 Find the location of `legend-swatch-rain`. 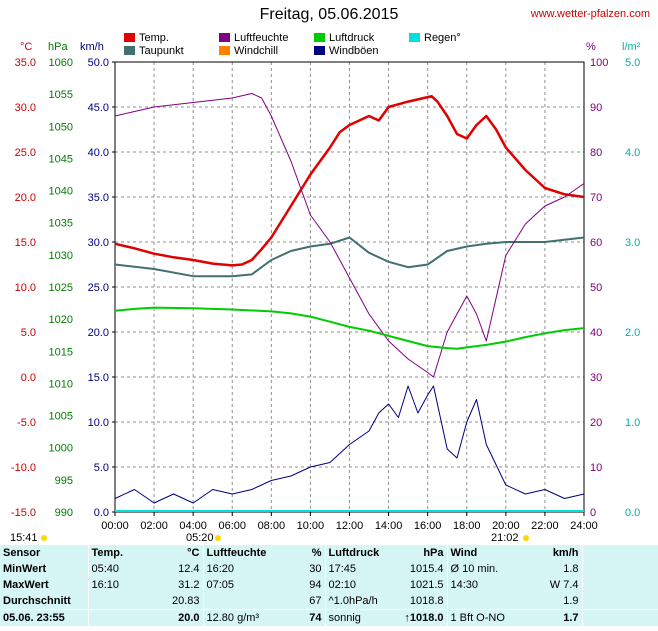

legend-swatch-rain is located at coordinates (414, 37).